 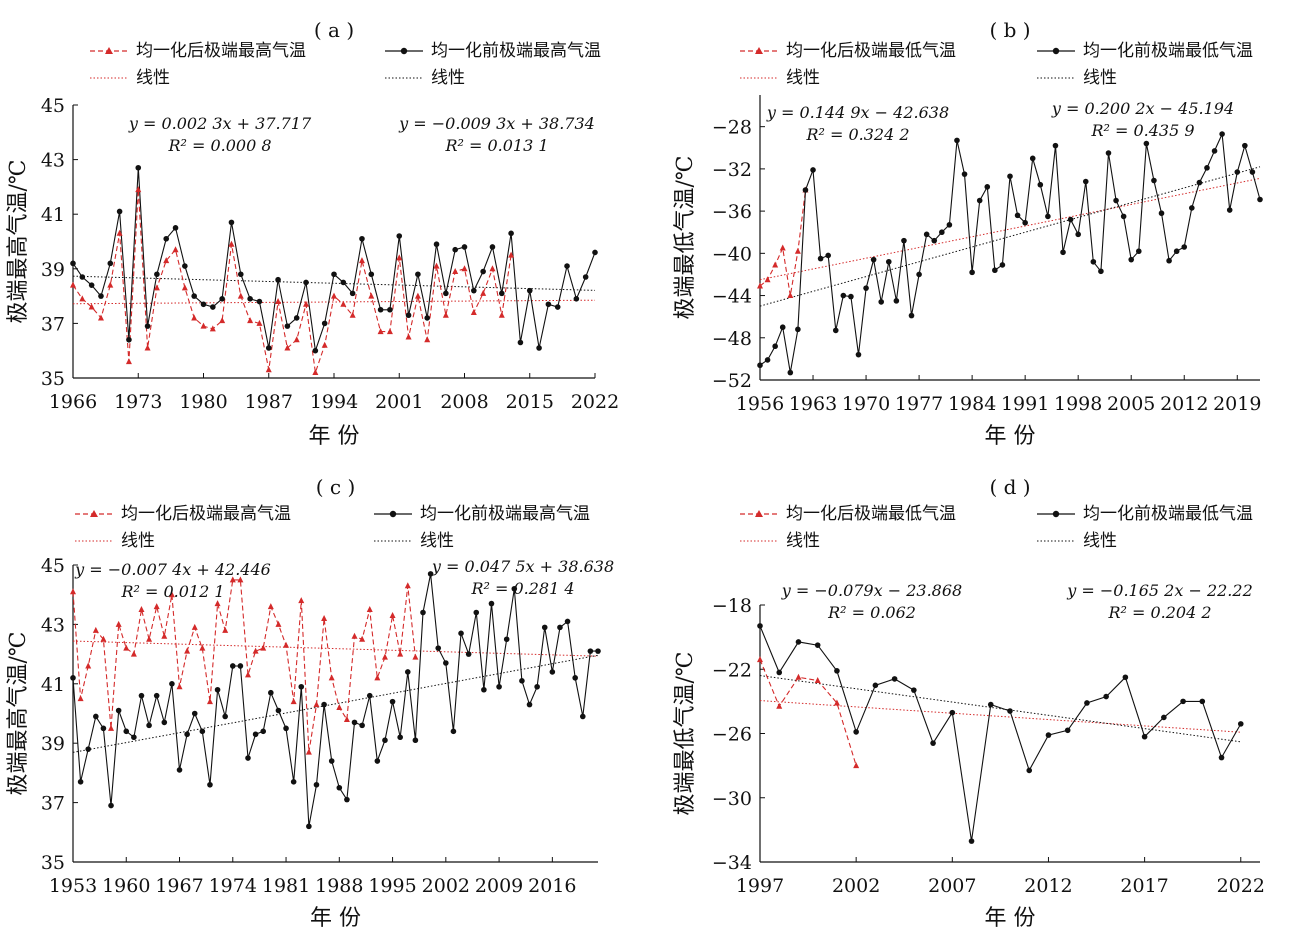 What do you see at coordinates (334, 402) in the screenshot?
I see `x-tick-label: 1994` at bounding box center [334, 402].